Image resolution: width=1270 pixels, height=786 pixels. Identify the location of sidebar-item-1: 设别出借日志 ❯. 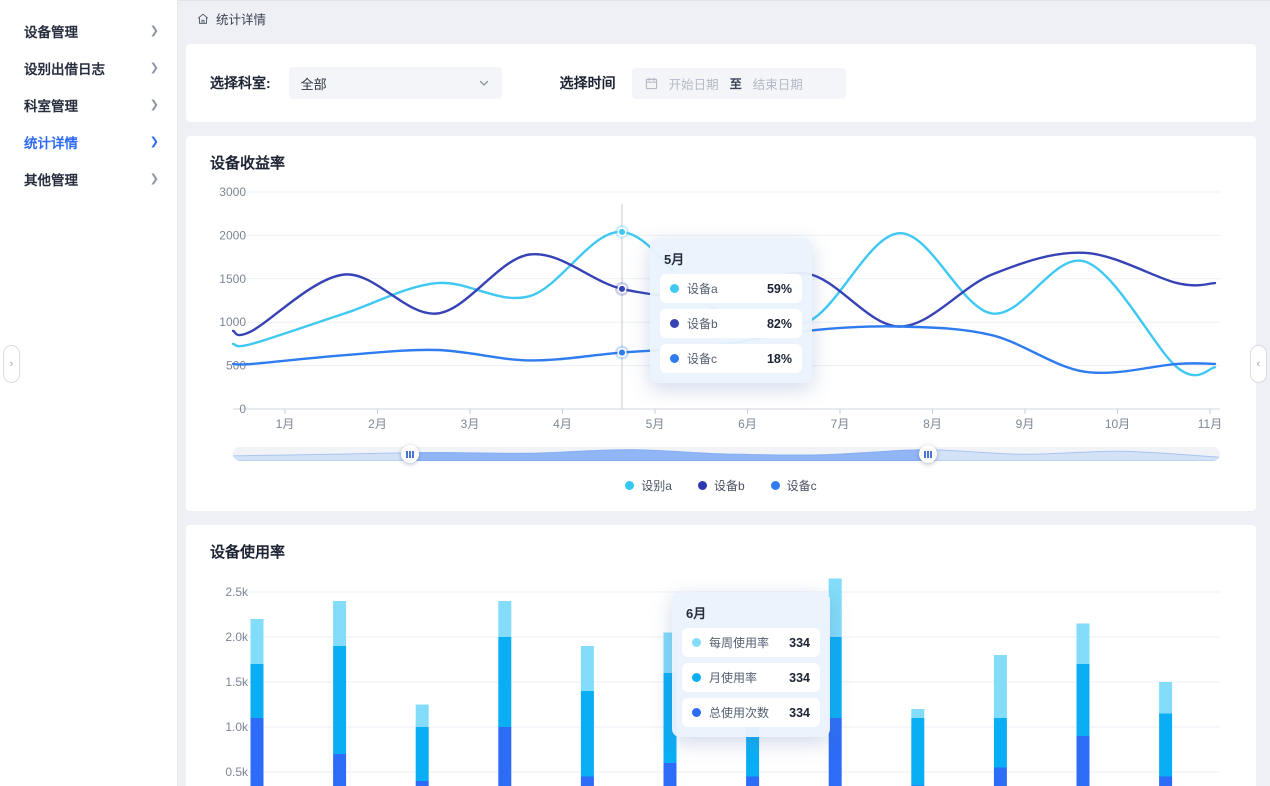
(88, 67).